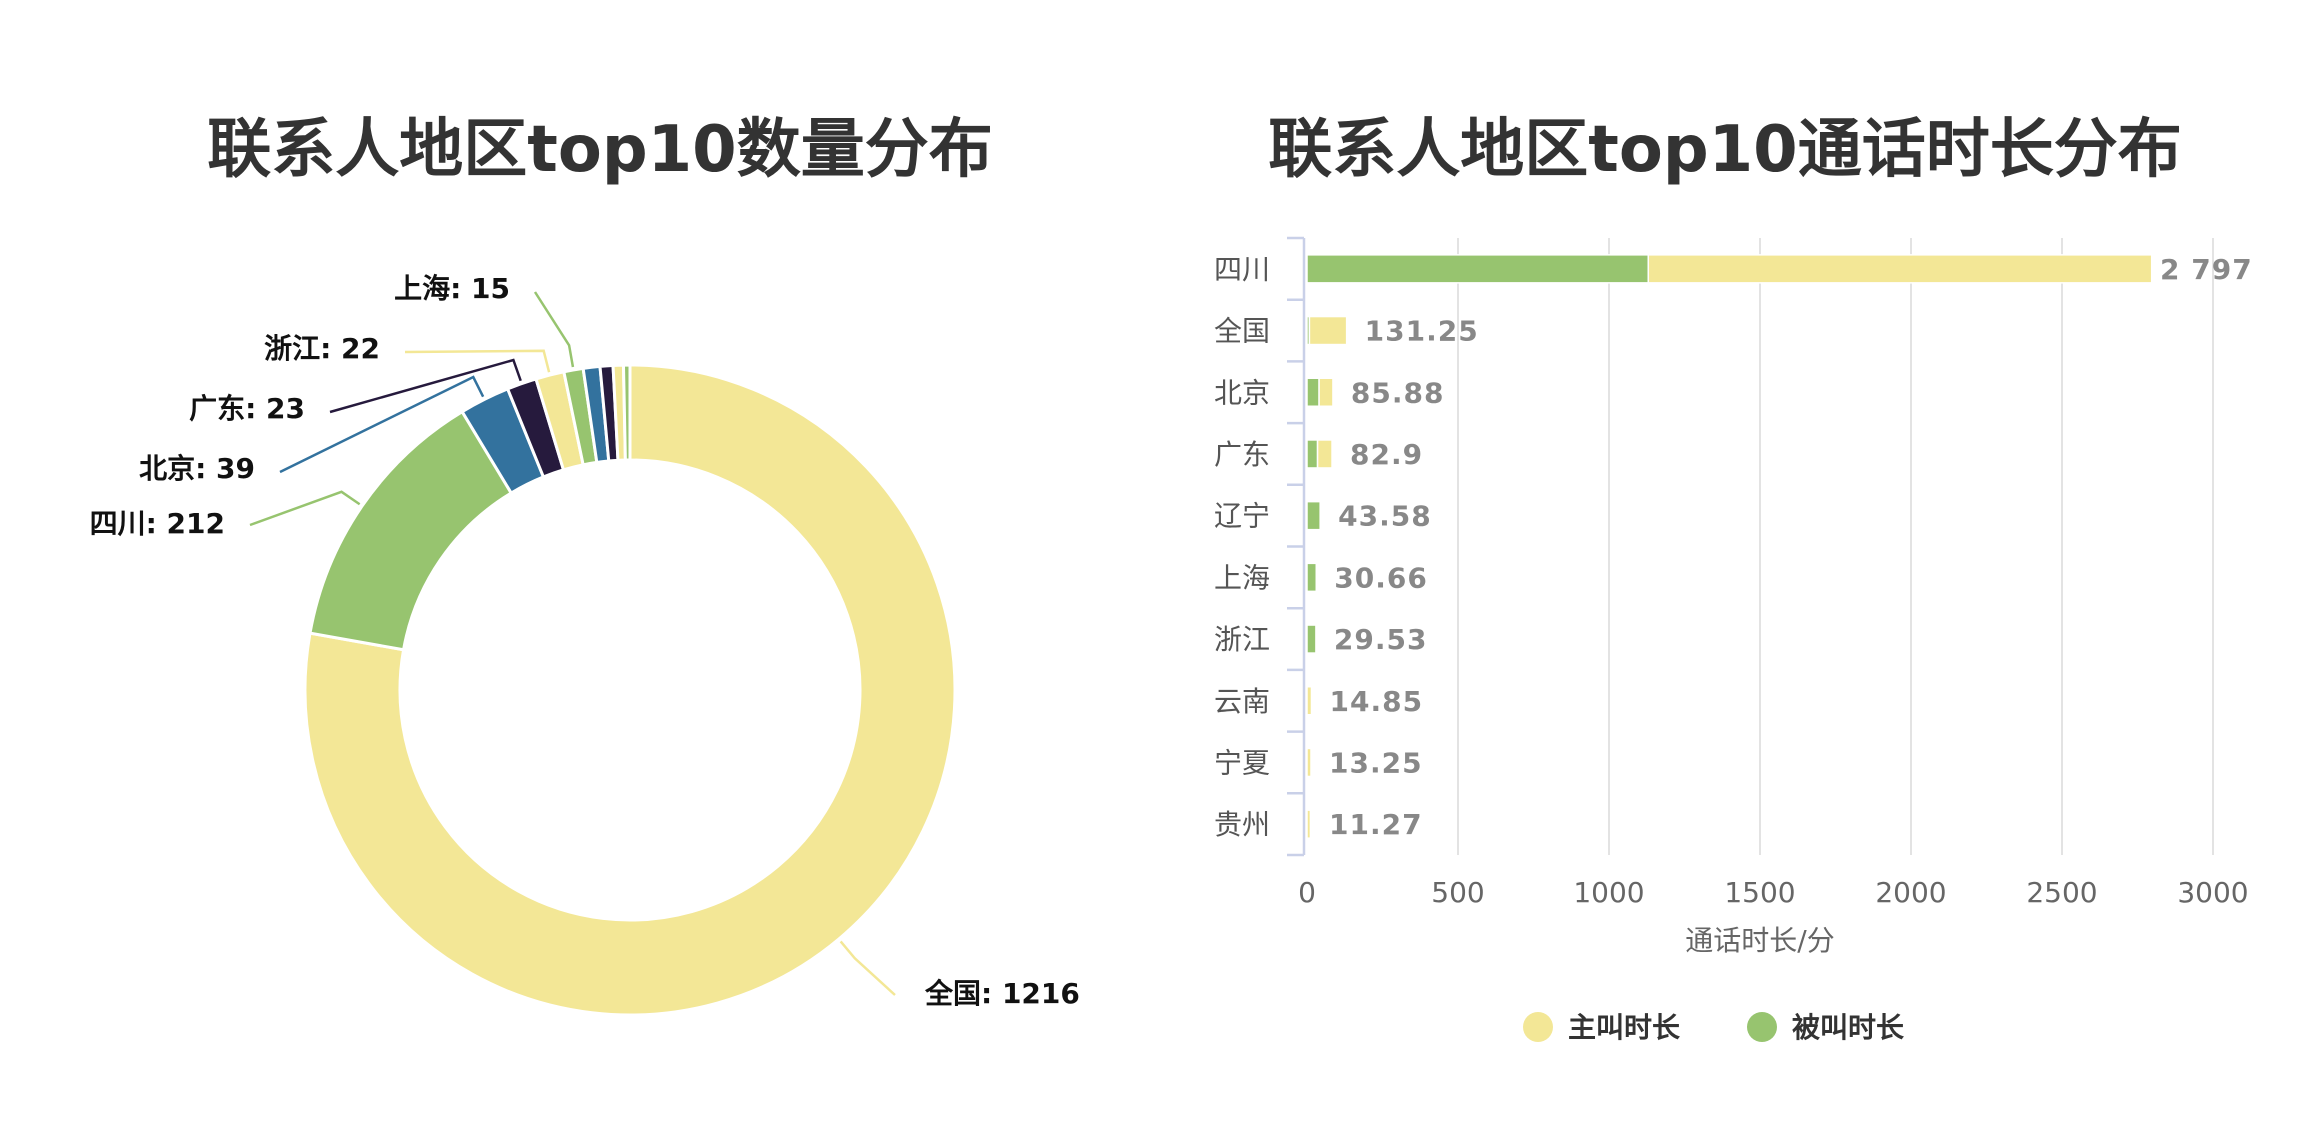  What do you see at coordinates (1242, 701) in the screenshot?
I see `category-label-7: 云南` at bounding box center [1242, 701].